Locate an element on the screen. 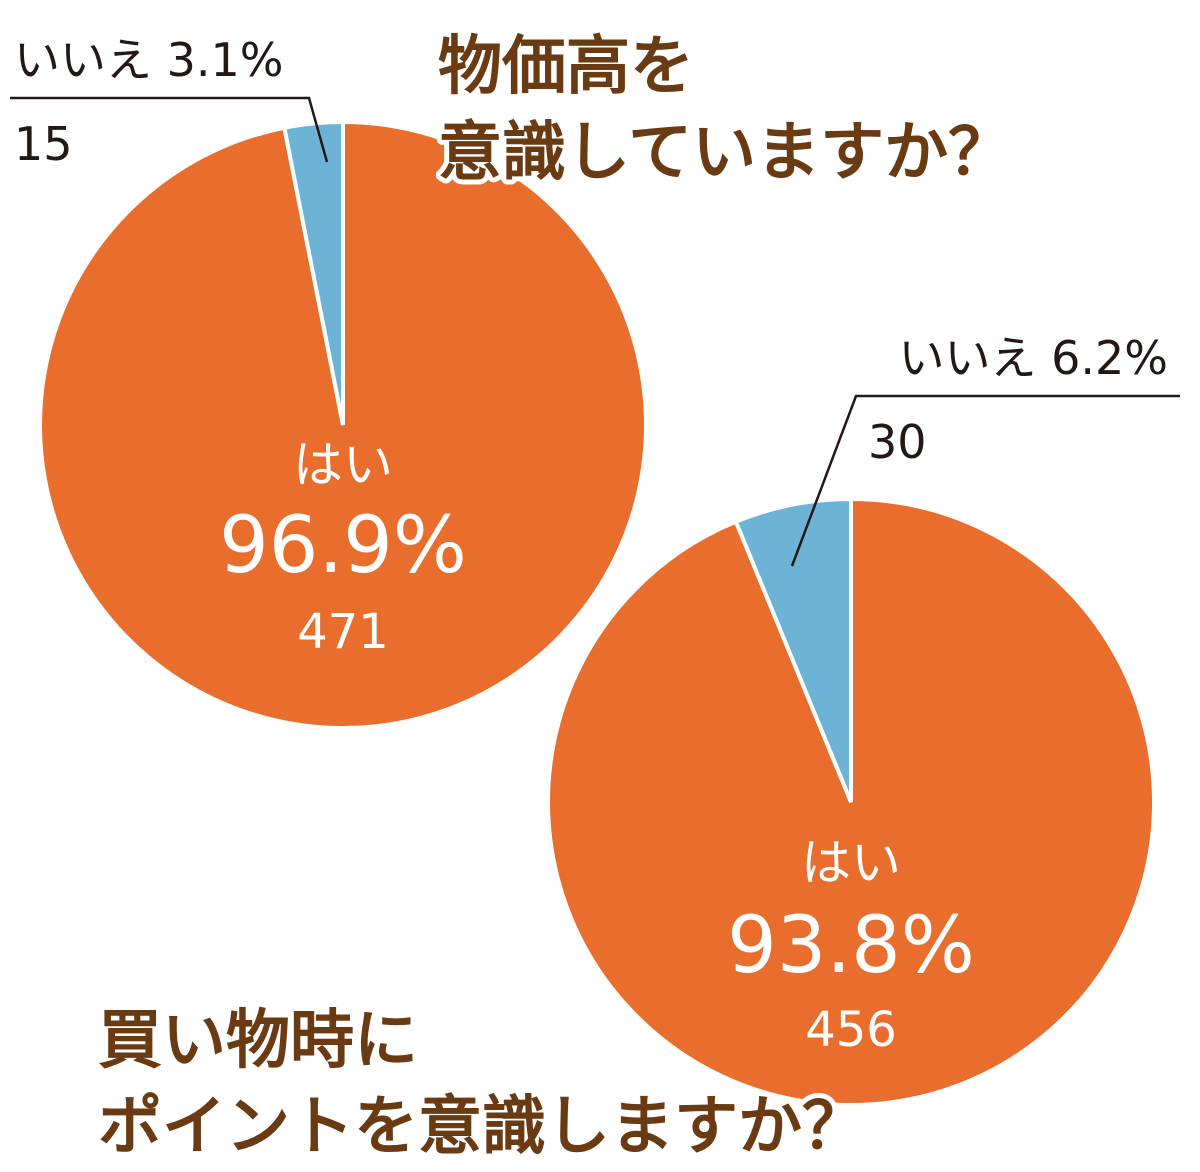 This screenshot has height=1172, width=1200. yes-count-1: 471 is located at coordinates (343, 632).